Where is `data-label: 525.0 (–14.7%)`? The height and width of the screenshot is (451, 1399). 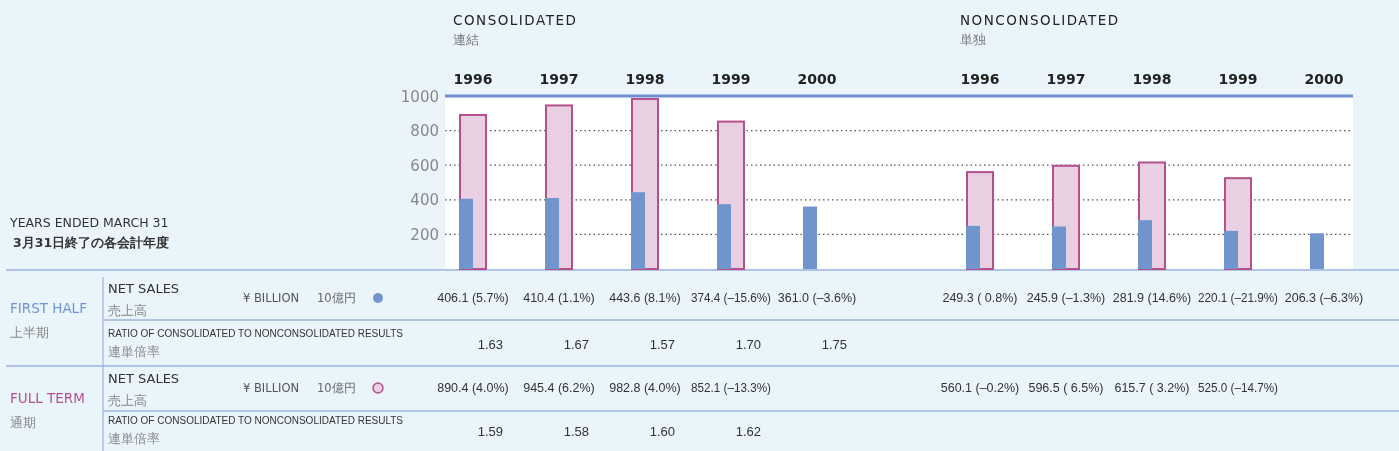 data-label: 525.0 (–14.7%) is located at coordinates (1241, 388).